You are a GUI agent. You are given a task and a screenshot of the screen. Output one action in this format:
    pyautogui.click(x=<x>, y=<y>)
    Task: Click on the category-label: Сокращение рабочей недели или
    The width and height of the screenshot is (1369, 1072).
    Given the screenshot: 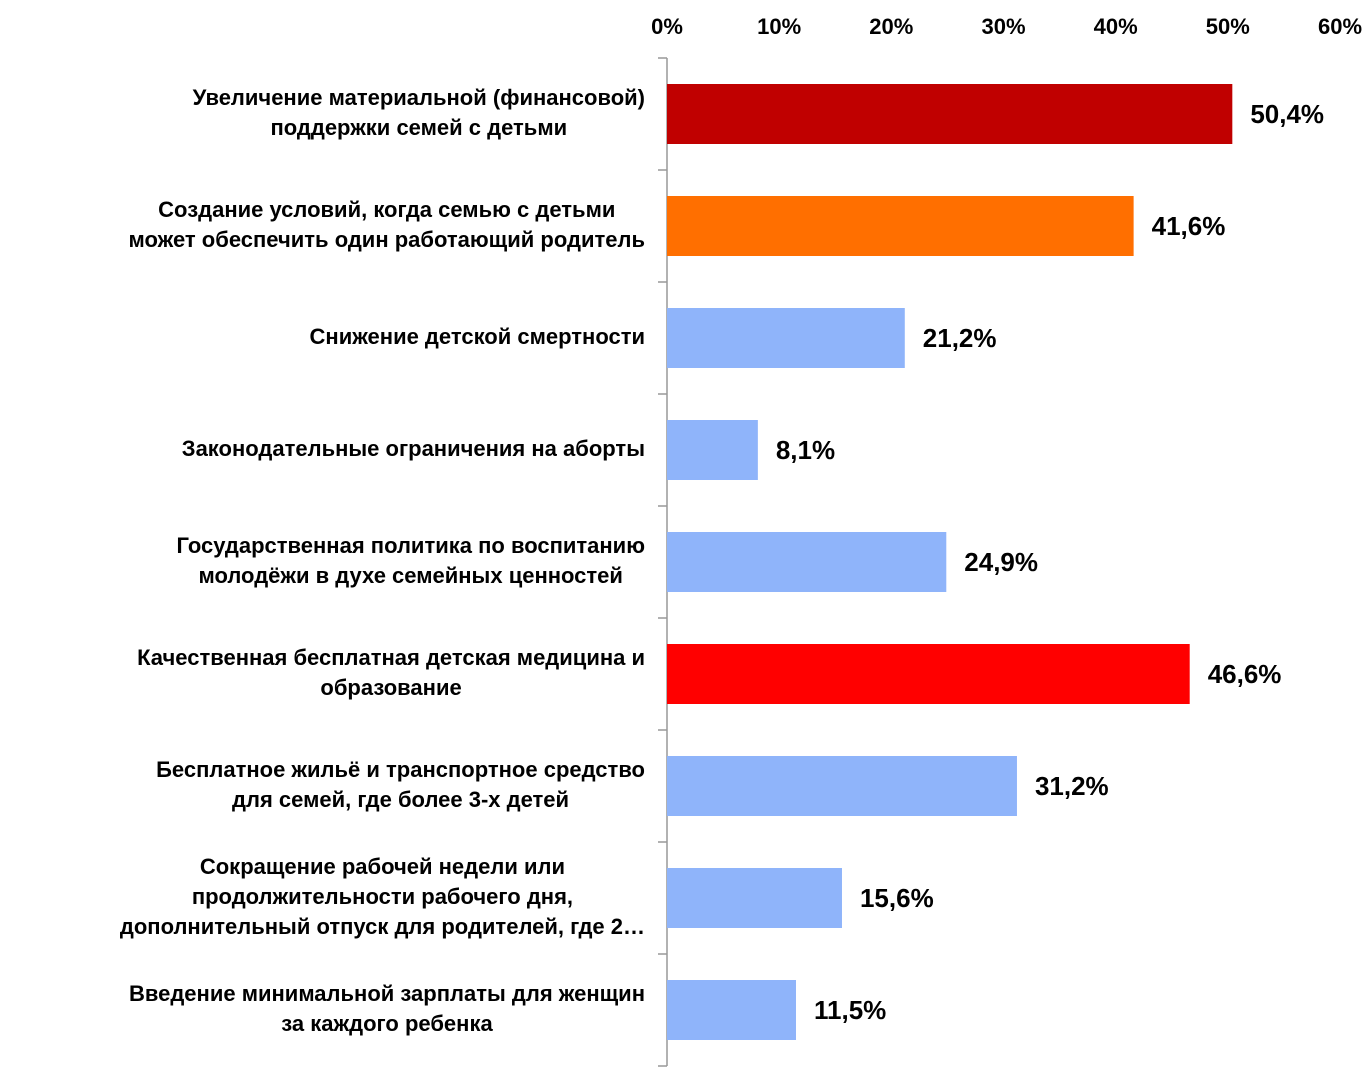 What is the action you would take?
    pyautogui.click(x=382, y=866)
    